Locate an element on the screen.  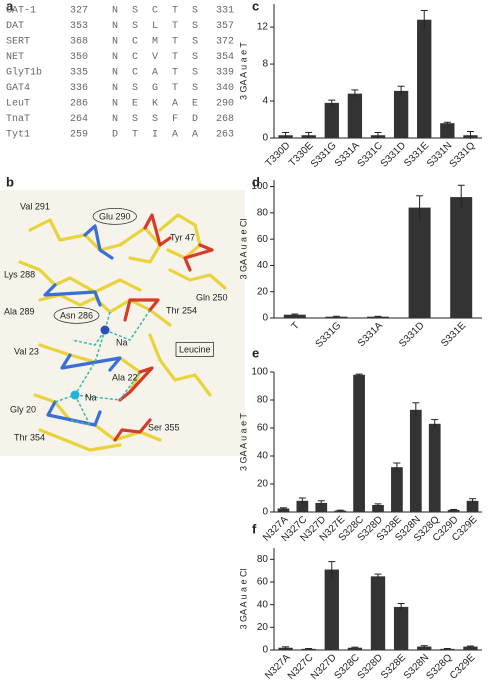
alignment-cell: D is located at coordinates (195, 119).